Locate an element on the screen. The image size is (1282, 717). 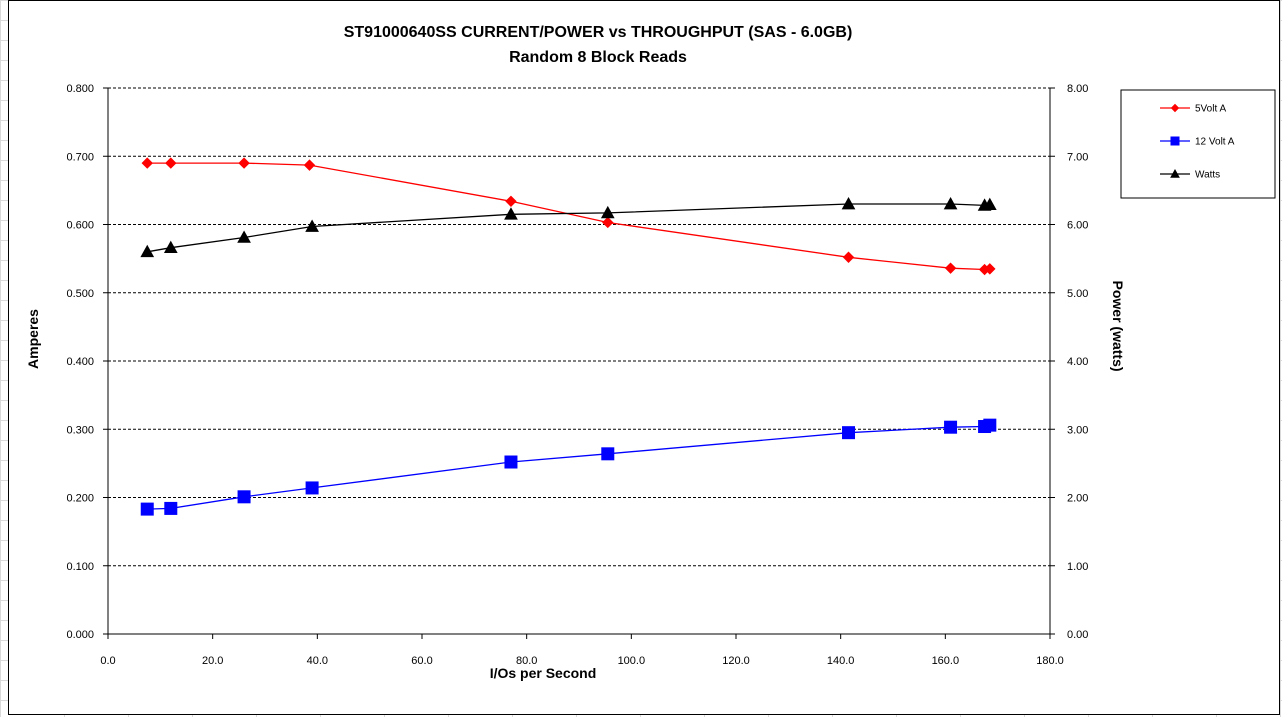
y-tick-label: 0.200 is located at coordinates (80, 499).